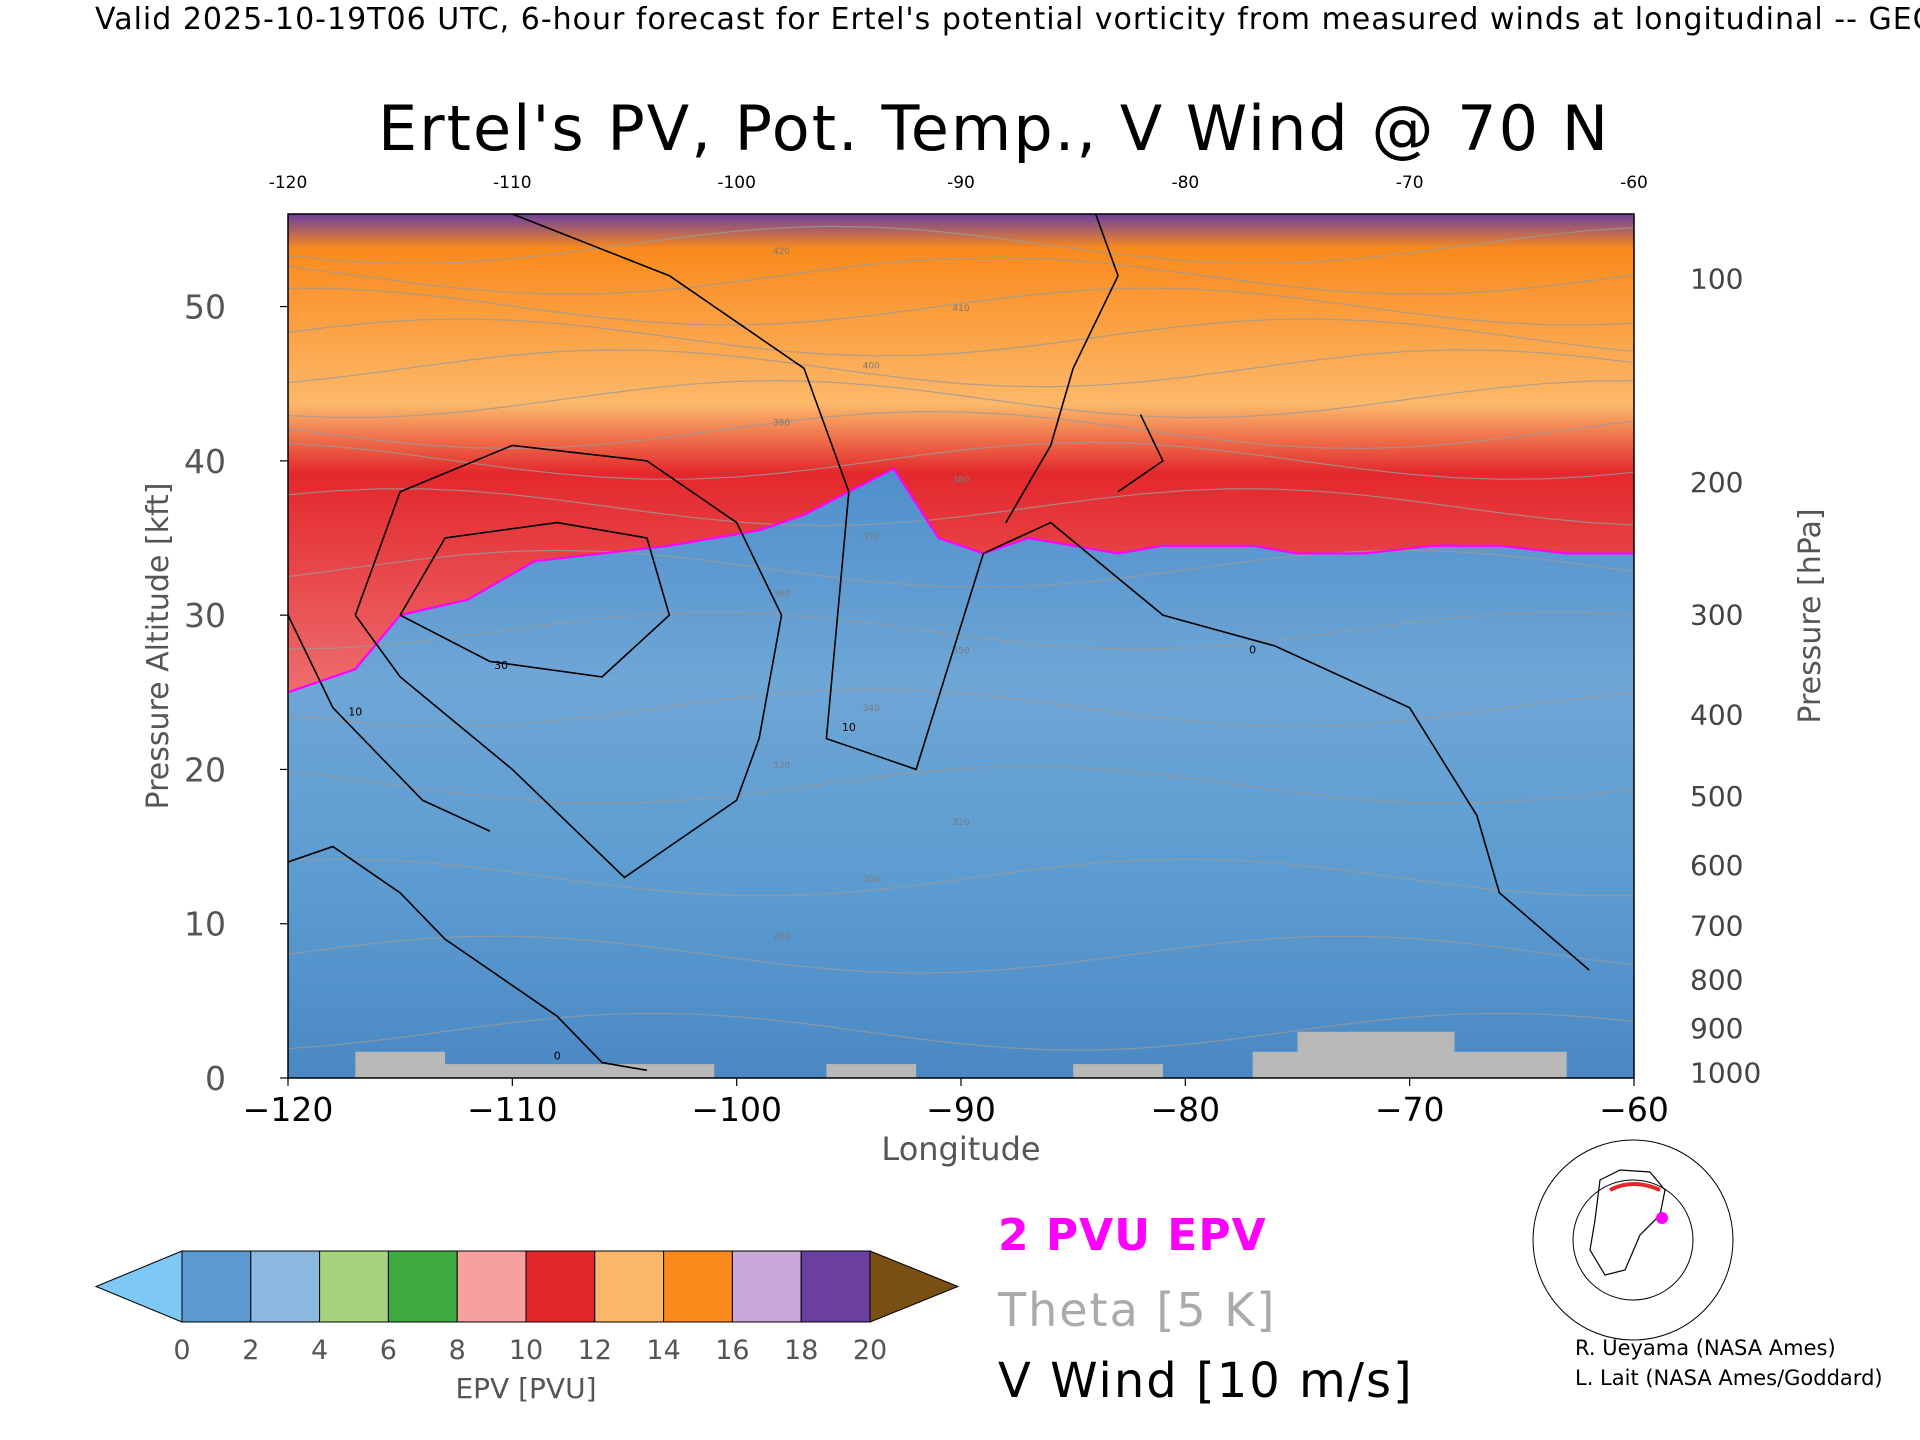 This screenshot has width=1920, height=1440. I want to click on pressure-tick-label: 700, so click(1716, 926).